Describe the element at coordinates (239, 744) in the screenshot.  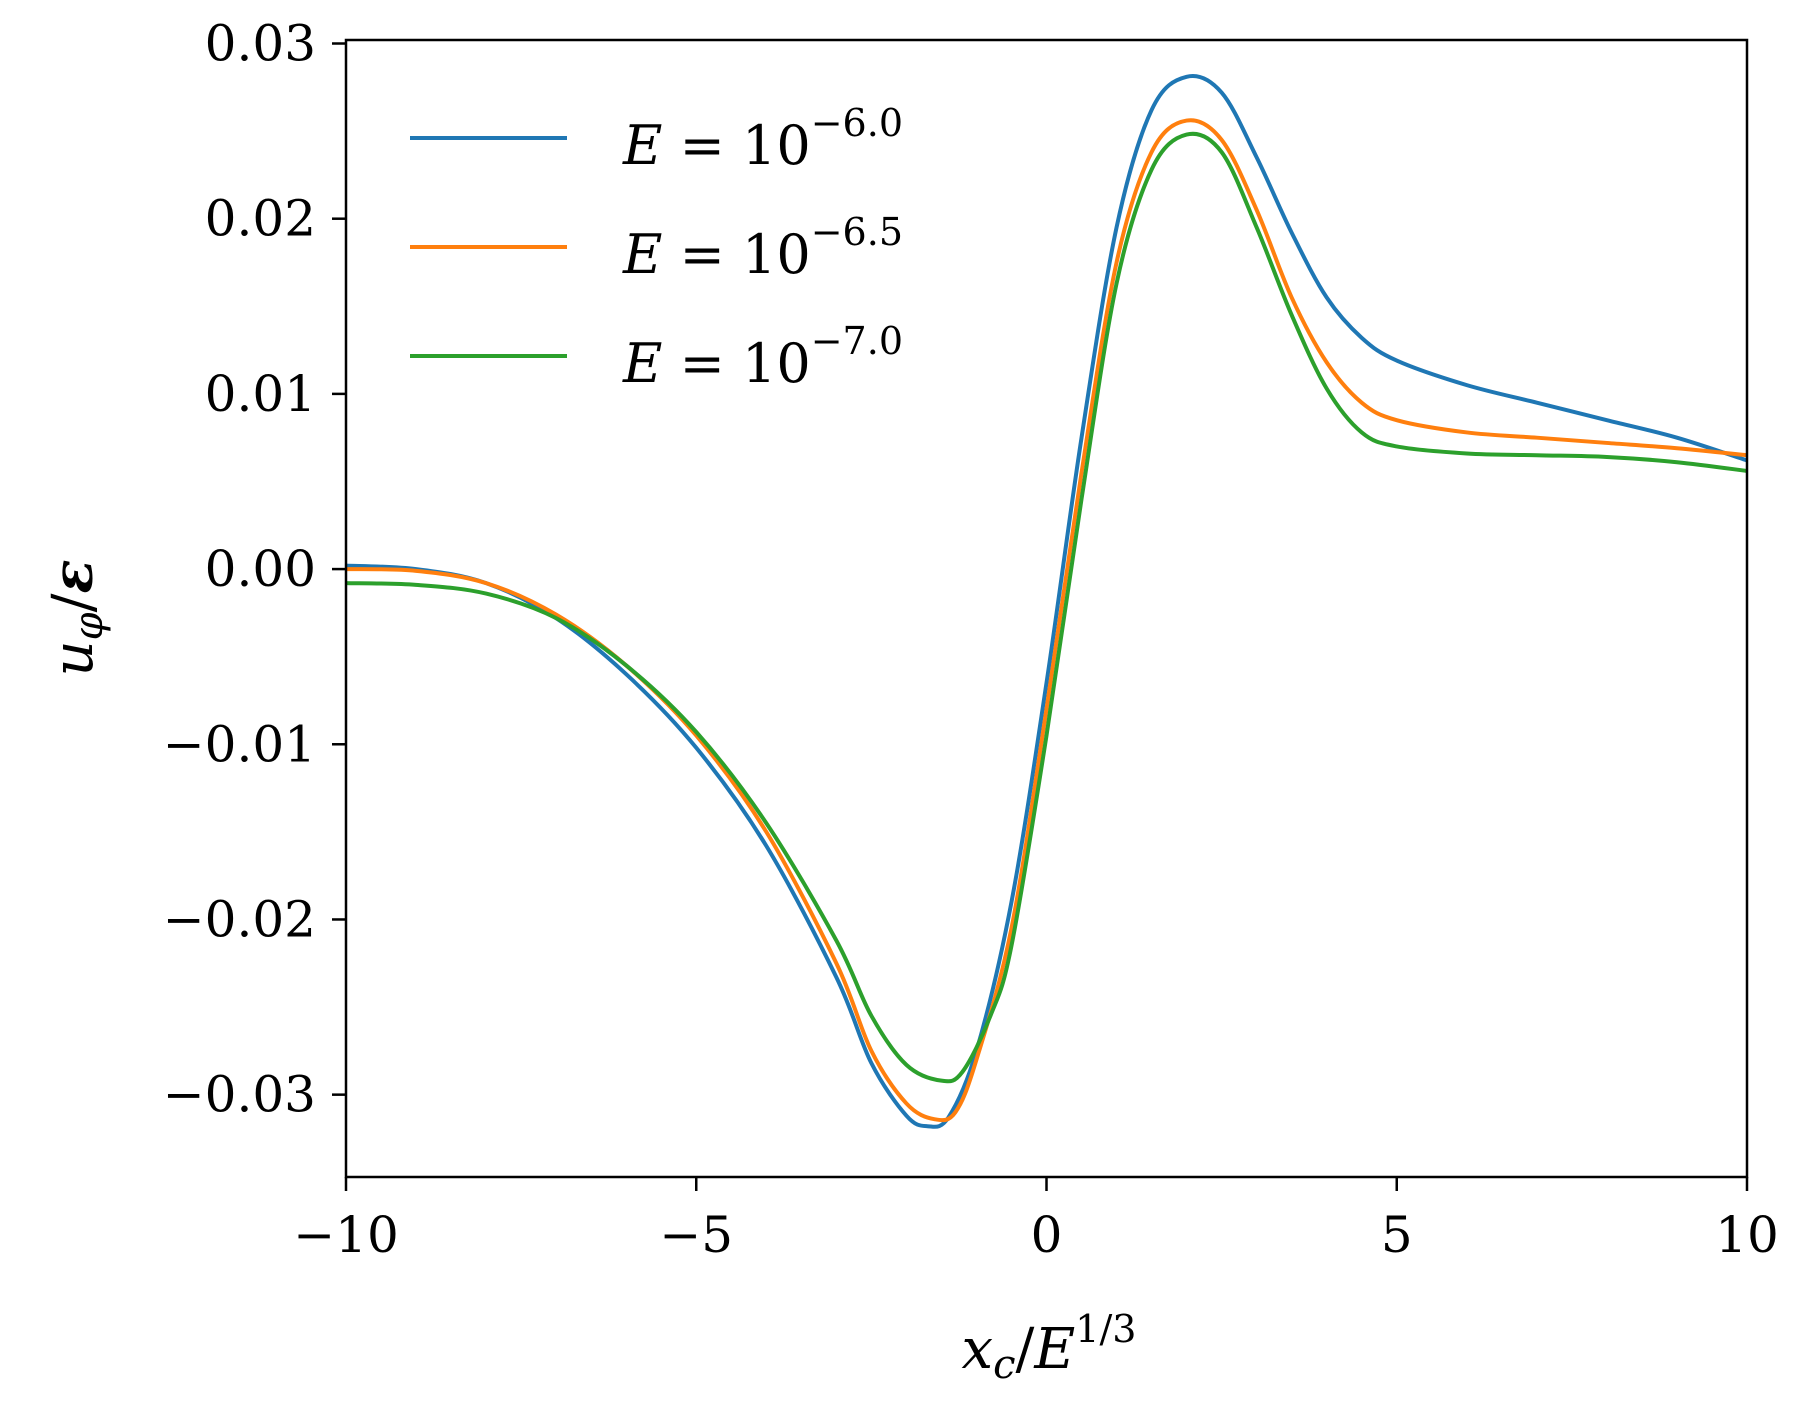
I see `y-tick-label: −0.01` at that location.